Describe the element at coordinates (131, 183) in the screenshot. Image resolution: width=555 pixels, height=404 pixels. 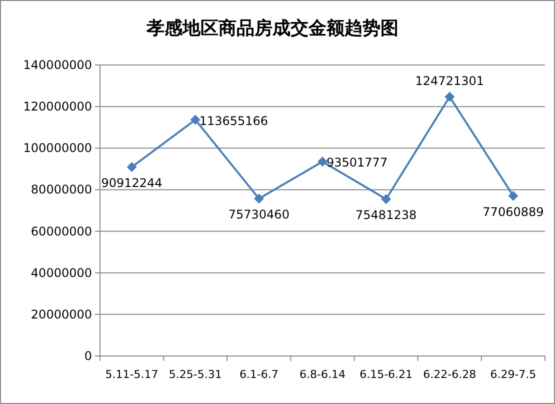
I see `data-label: 90912244` at that location.